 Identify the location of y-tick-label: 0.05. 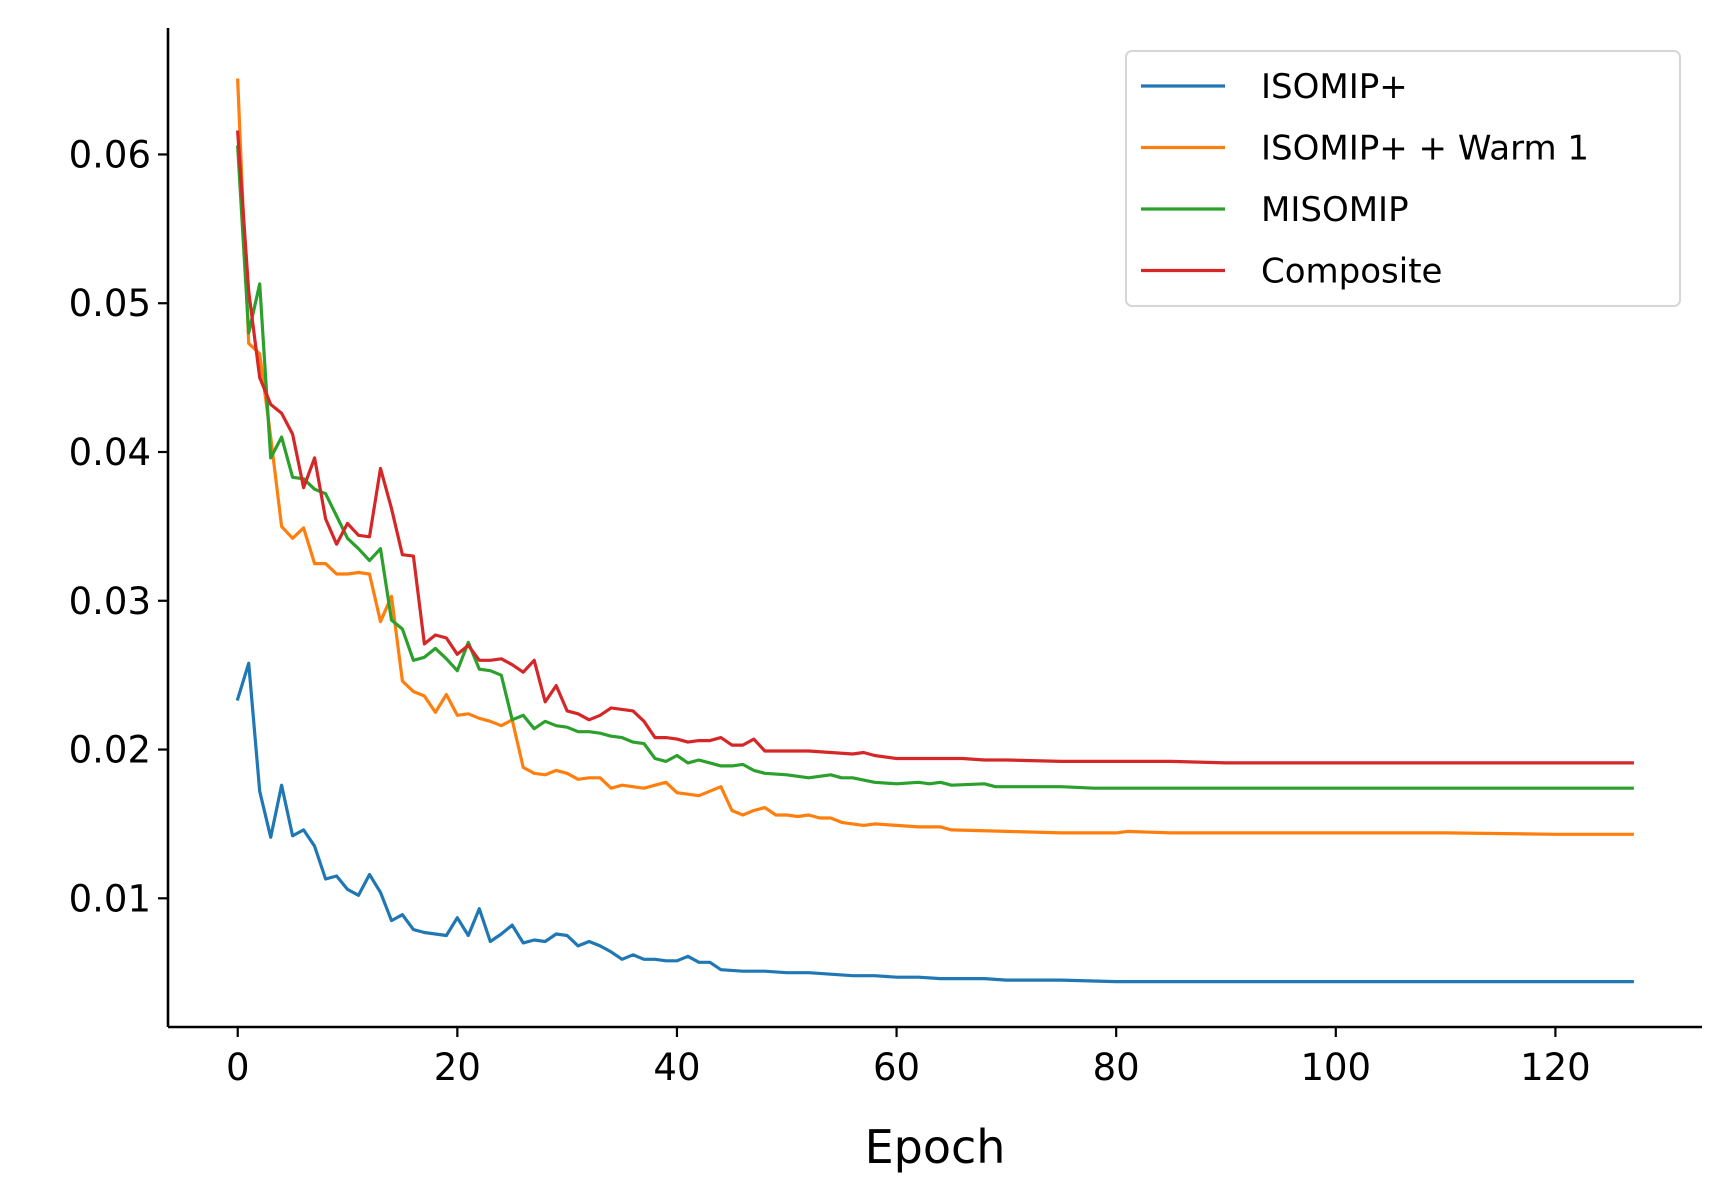
(110, 303).